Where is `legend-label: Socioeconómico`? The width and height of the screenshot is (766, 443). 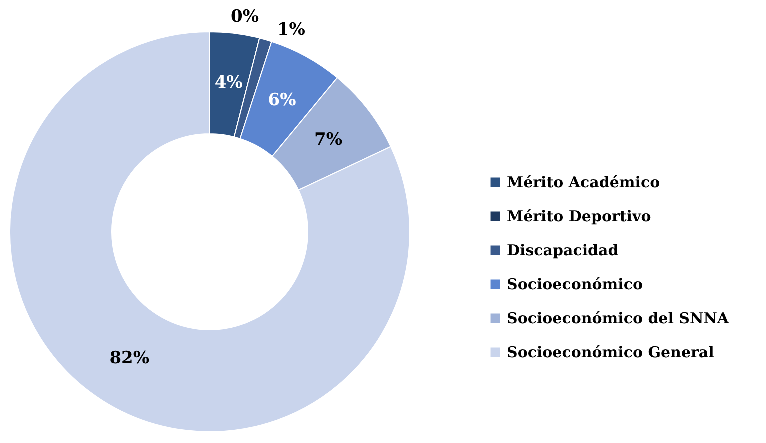
legend-label: Socioeconómico is located at coordinates (575, 285).